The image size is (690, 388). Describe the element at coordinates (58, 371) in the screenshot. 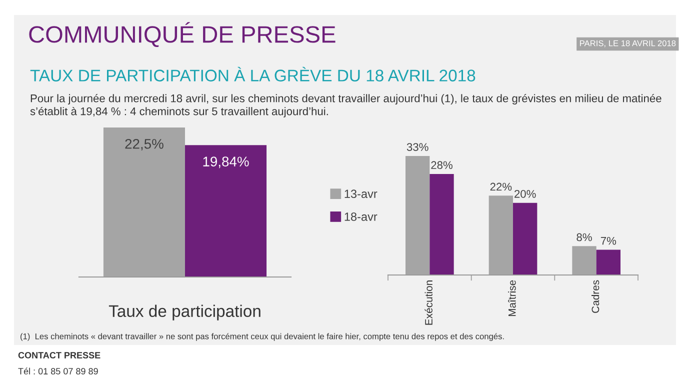

I see `text: Tél : 01 85 07 89 89` at that location.